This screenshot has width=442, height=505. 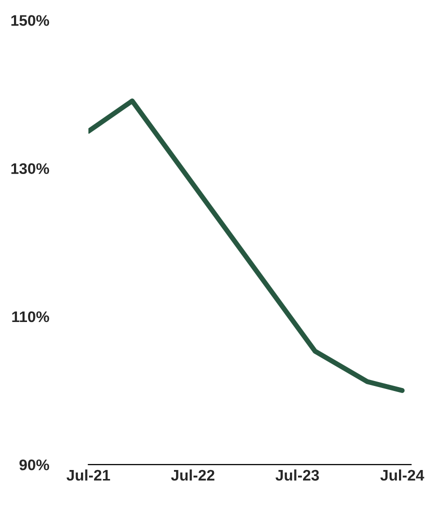 What do you see at coordinates (30, 168) in the screenshot?
I see `y-tick-label: 130%` at bounding box center [30, 168].